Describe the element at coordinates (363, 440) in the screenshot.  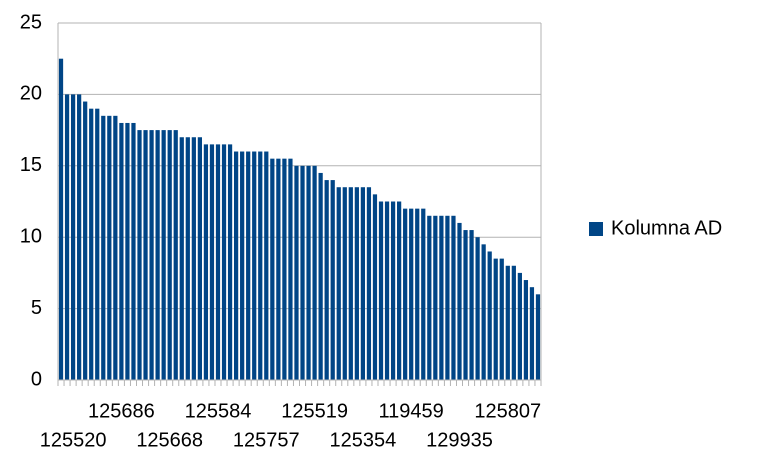
I see `x-tick-label: 125354` at that location.